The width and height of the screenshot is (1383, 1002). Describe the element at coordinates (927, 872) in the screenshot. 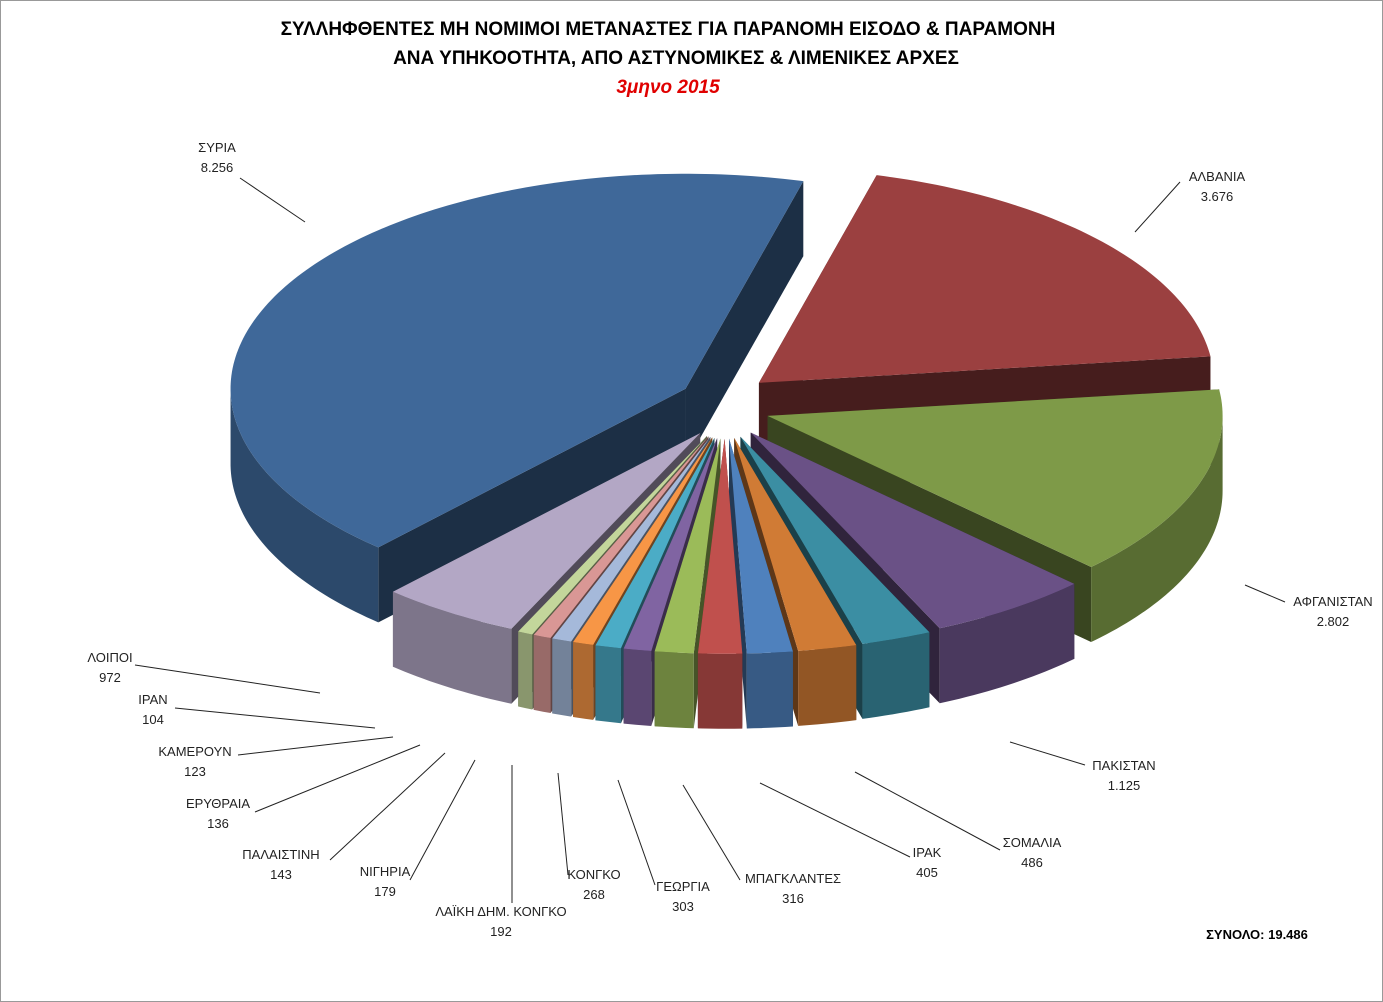

I see `value-label: 405` at that location.